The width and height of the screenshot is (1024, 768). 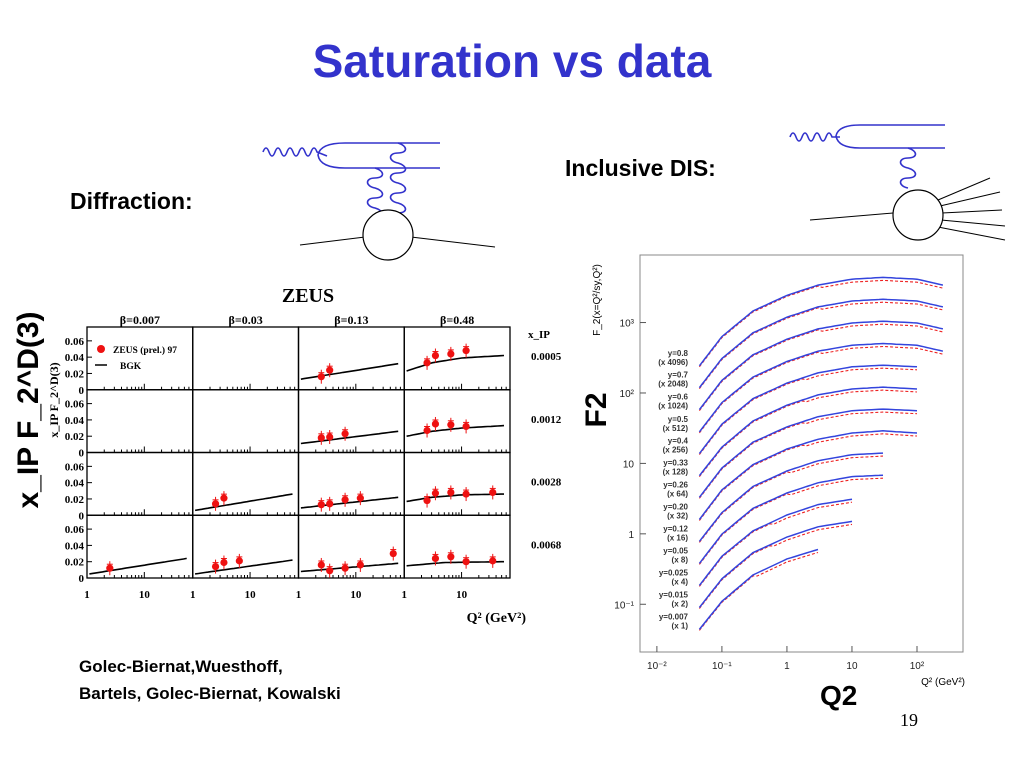 What do you see at coordinates (676, 472) in the screenshot?
I see `series-scale-label: (x 128)` at bounding box center [676, 472].